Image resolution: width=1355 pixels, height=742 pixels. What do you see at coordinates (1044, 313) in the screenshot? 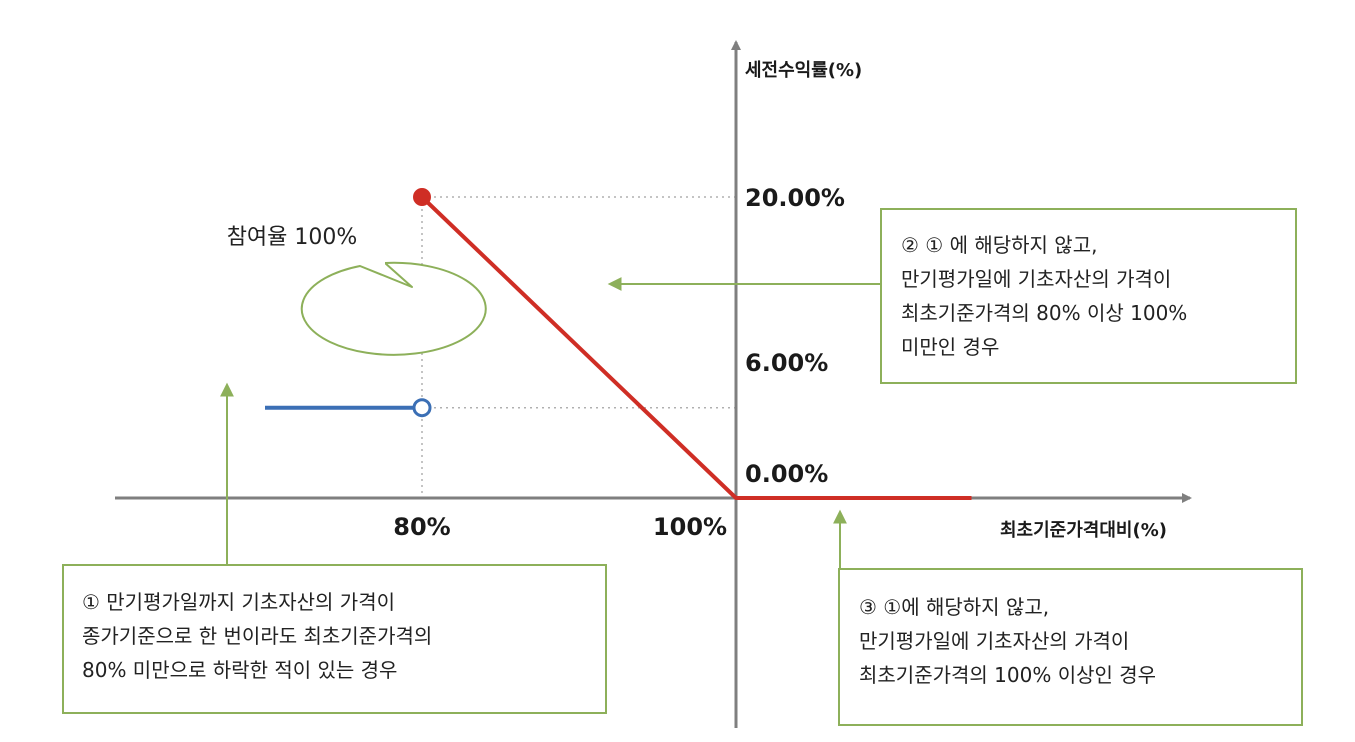
I see `annotation-line: 최초기준가격의 80% 이상 100%` at bounding box center [1044, 313].